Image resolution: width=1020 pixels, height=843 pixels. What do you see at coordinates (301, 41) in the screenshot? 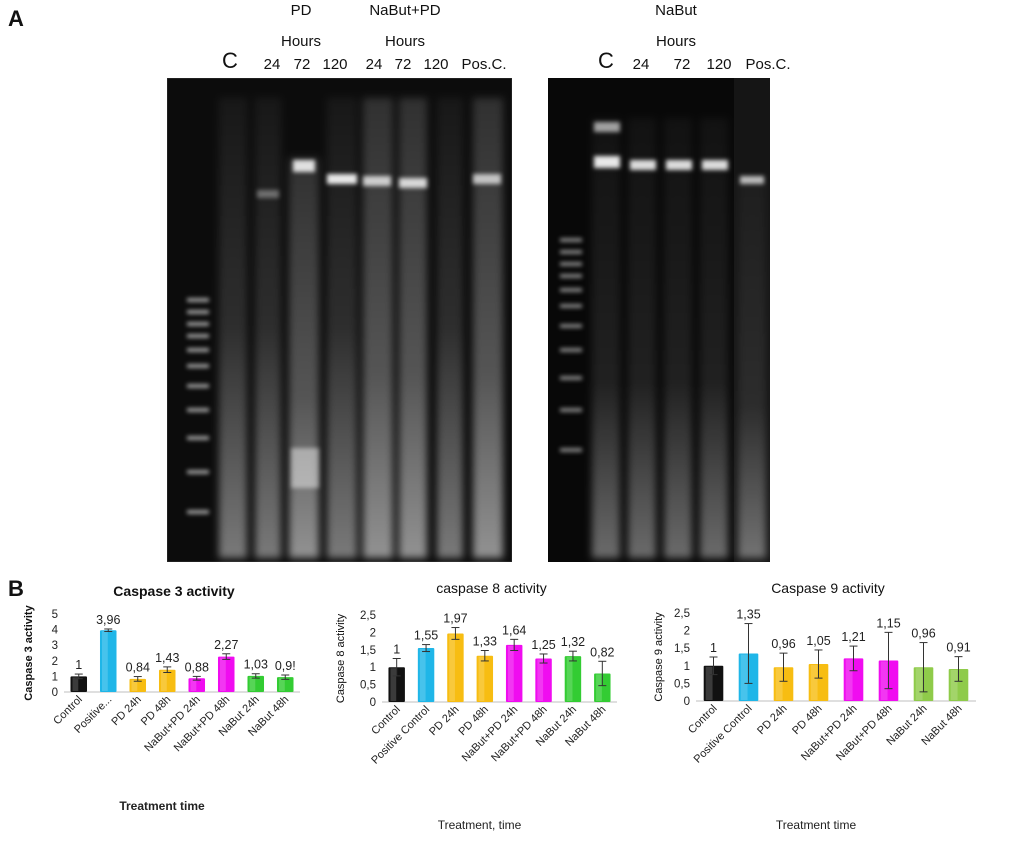
I see `gel1-group-pd-hours-label: Hours` at bounding box center [301, 41].